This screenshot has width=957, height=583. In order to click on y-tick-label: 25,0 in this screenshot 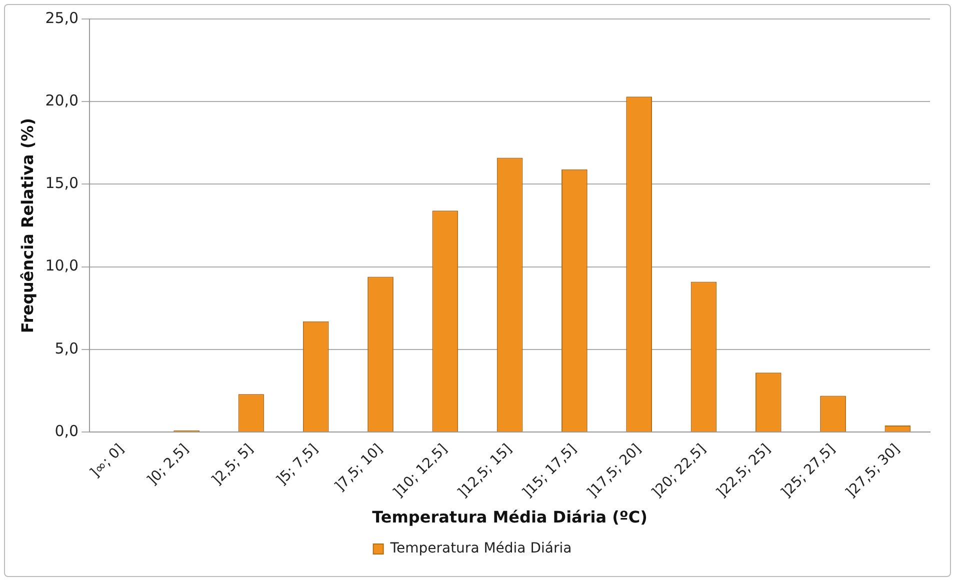, I will do `click(62, 17)`.